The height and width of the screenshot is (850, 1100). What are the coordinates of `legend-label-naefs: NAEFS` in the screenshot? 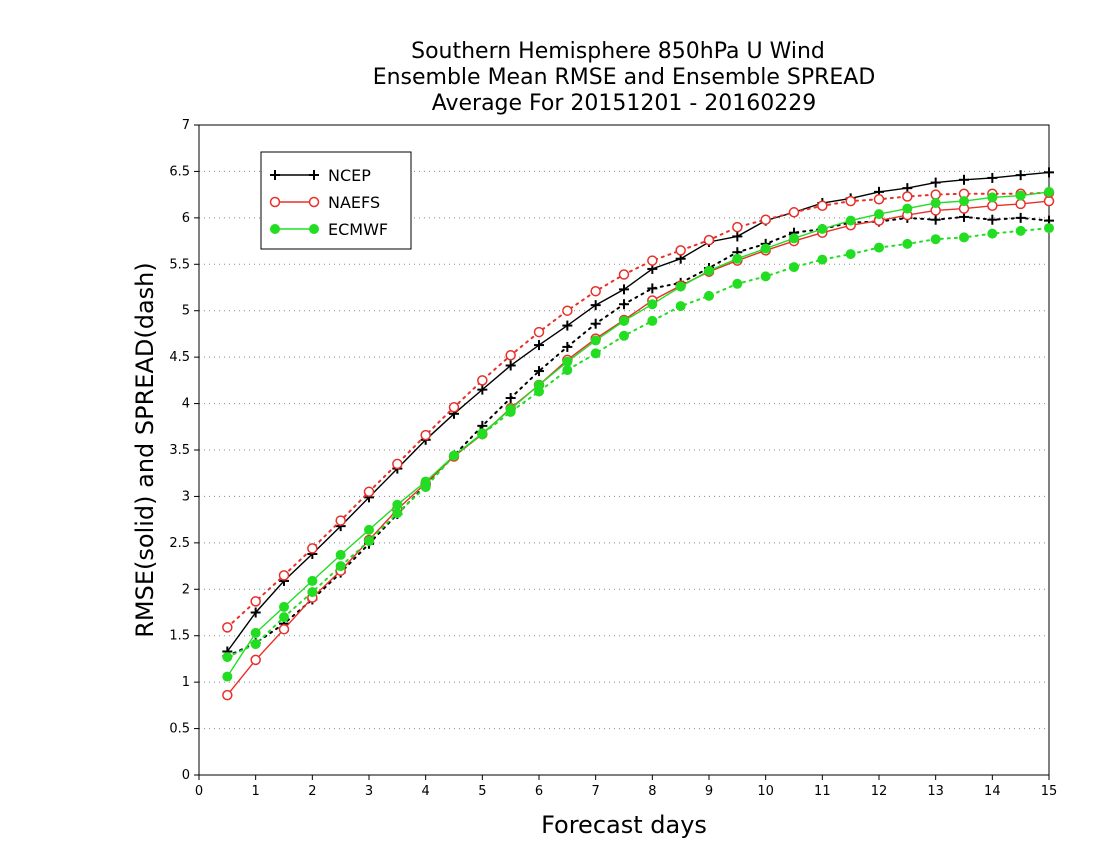 It's located at (354, 202).